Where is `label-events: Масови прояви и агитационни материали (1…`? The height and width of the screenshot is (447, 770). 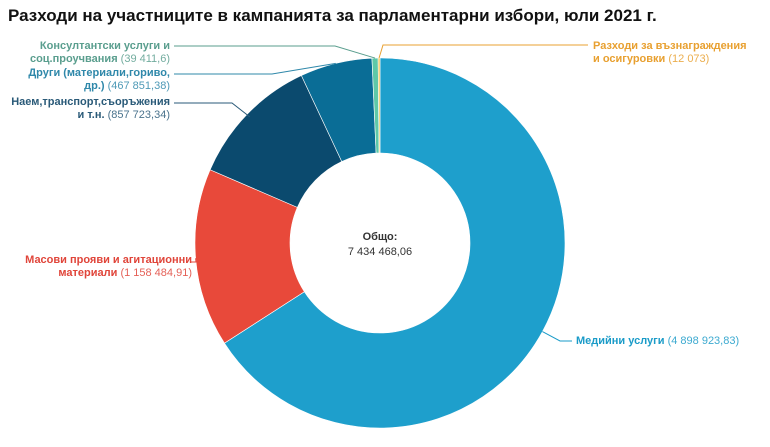 label-events: Масови прояви и агитационни материали (1… is located at coordinates (108, 266).